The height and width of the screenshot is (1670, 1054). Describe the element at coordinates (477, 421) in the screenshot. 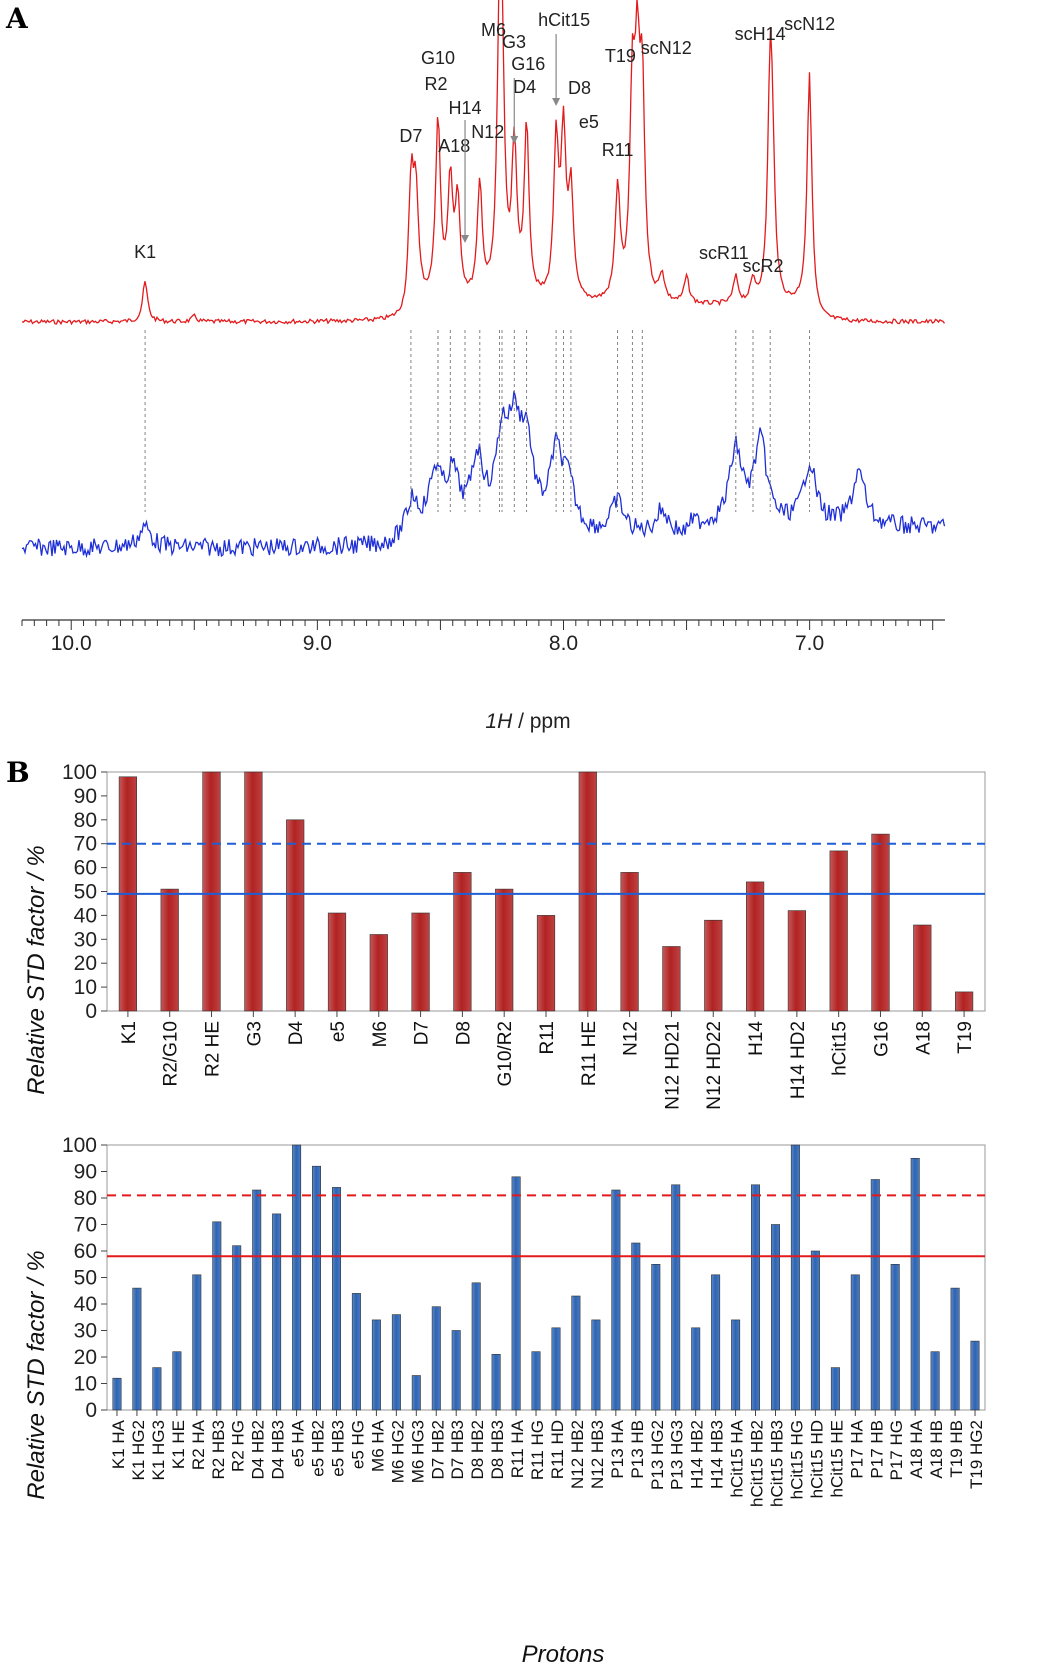

I see `peak-guide-lines` at that location.